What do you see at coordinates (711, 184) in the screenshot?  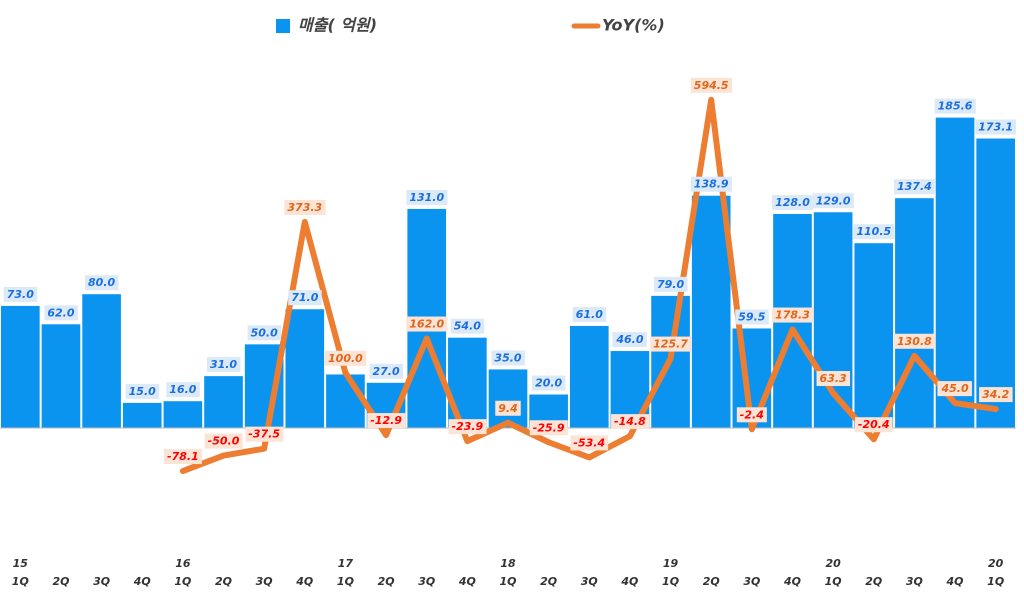 I see `bar-value-label-group: 138.9` at bounding box center [711, 184].